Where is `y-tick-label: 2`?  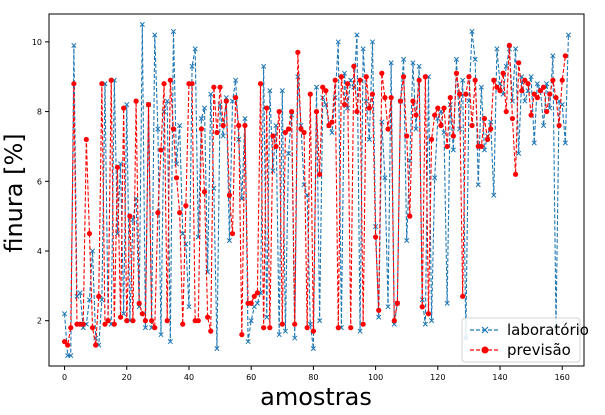 y-tick-label: 2 is located at coordinates (39, 321).